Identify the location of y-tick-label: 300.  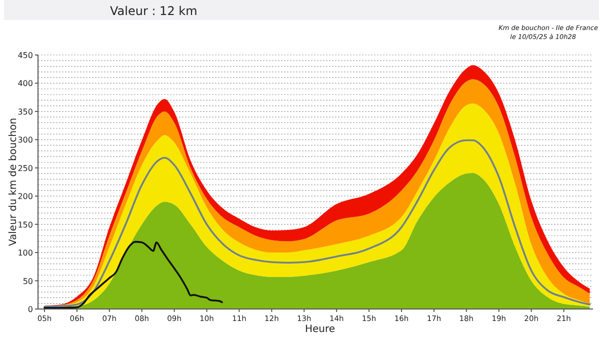
(25, 140).